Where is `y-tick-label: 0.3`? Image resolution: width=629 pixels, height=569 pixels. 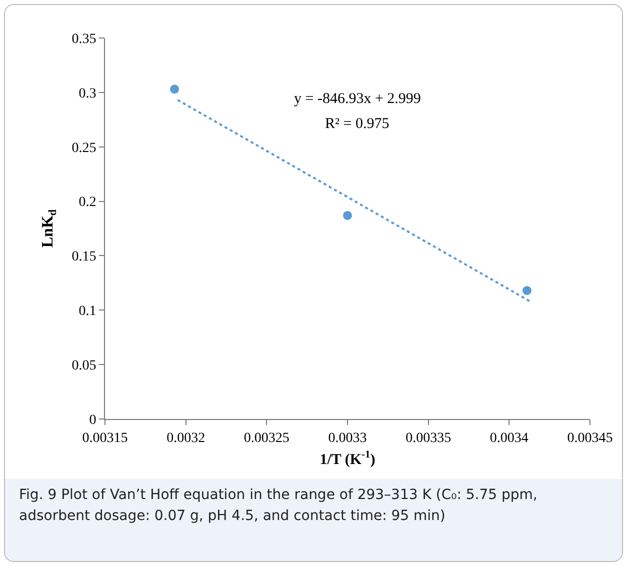 y-tick-label: 0.3 is located at coordinates (87, 94).